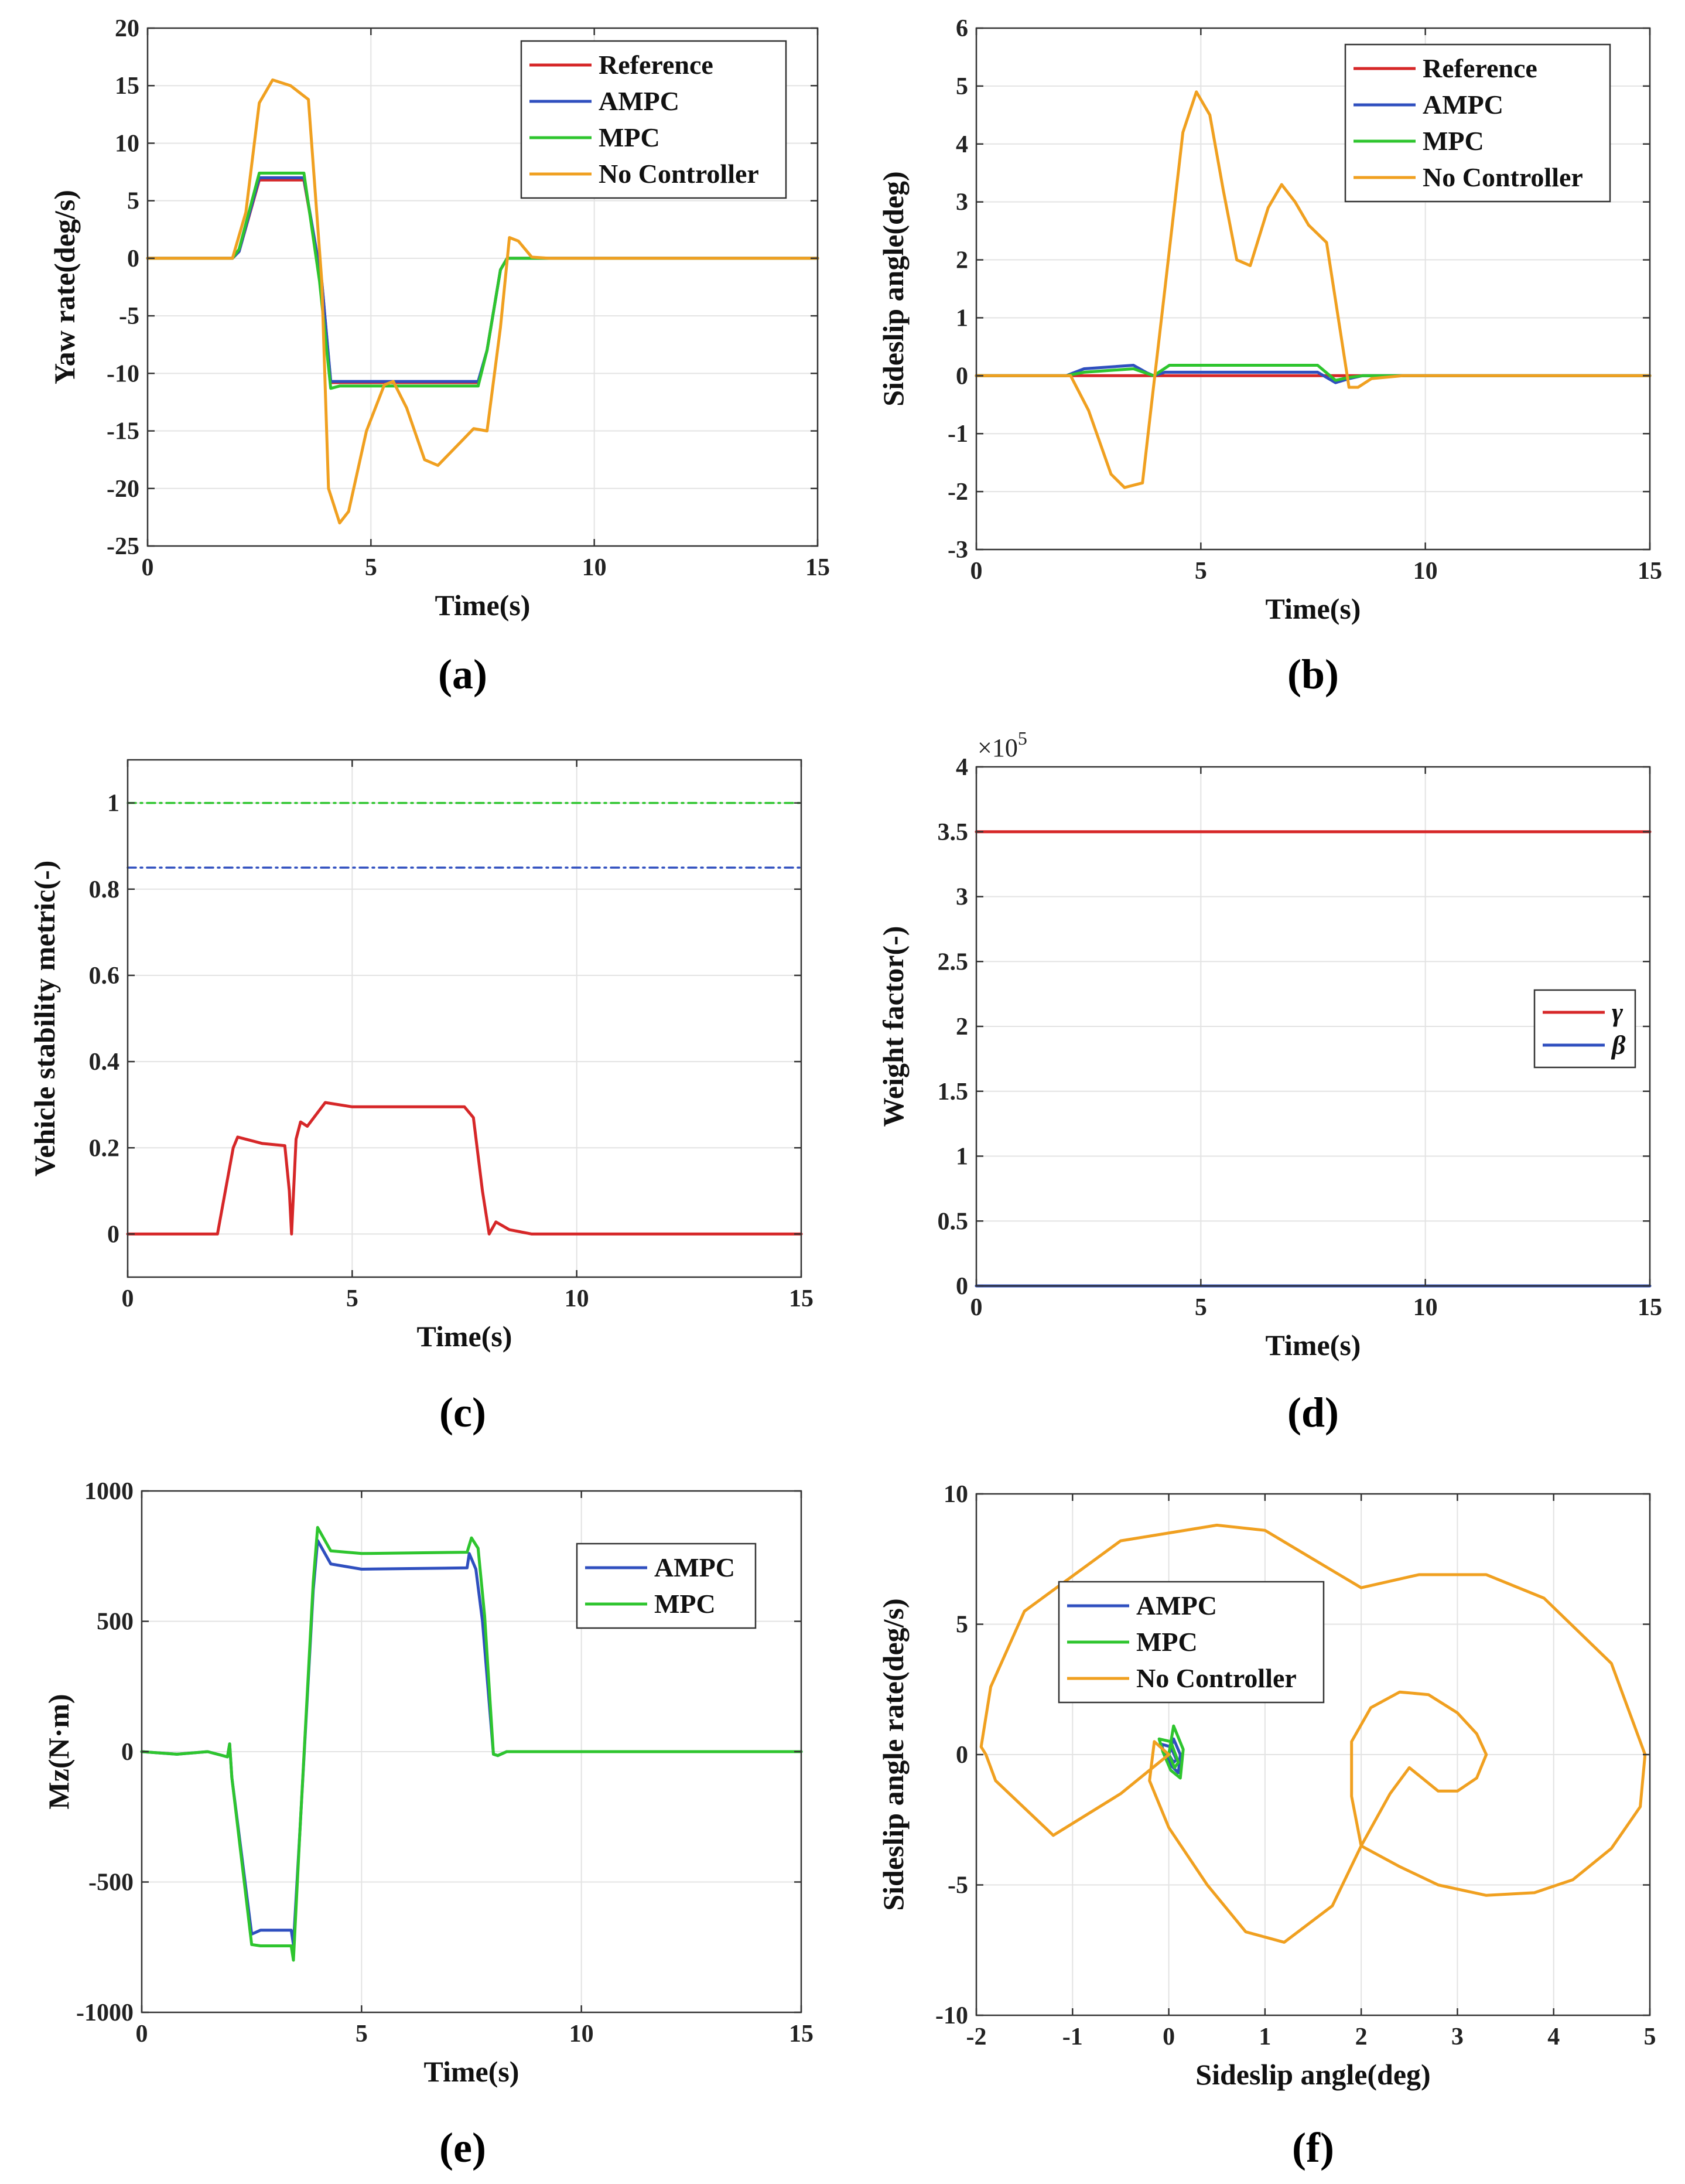  I want to click on plot-area, so click(464, 1018).